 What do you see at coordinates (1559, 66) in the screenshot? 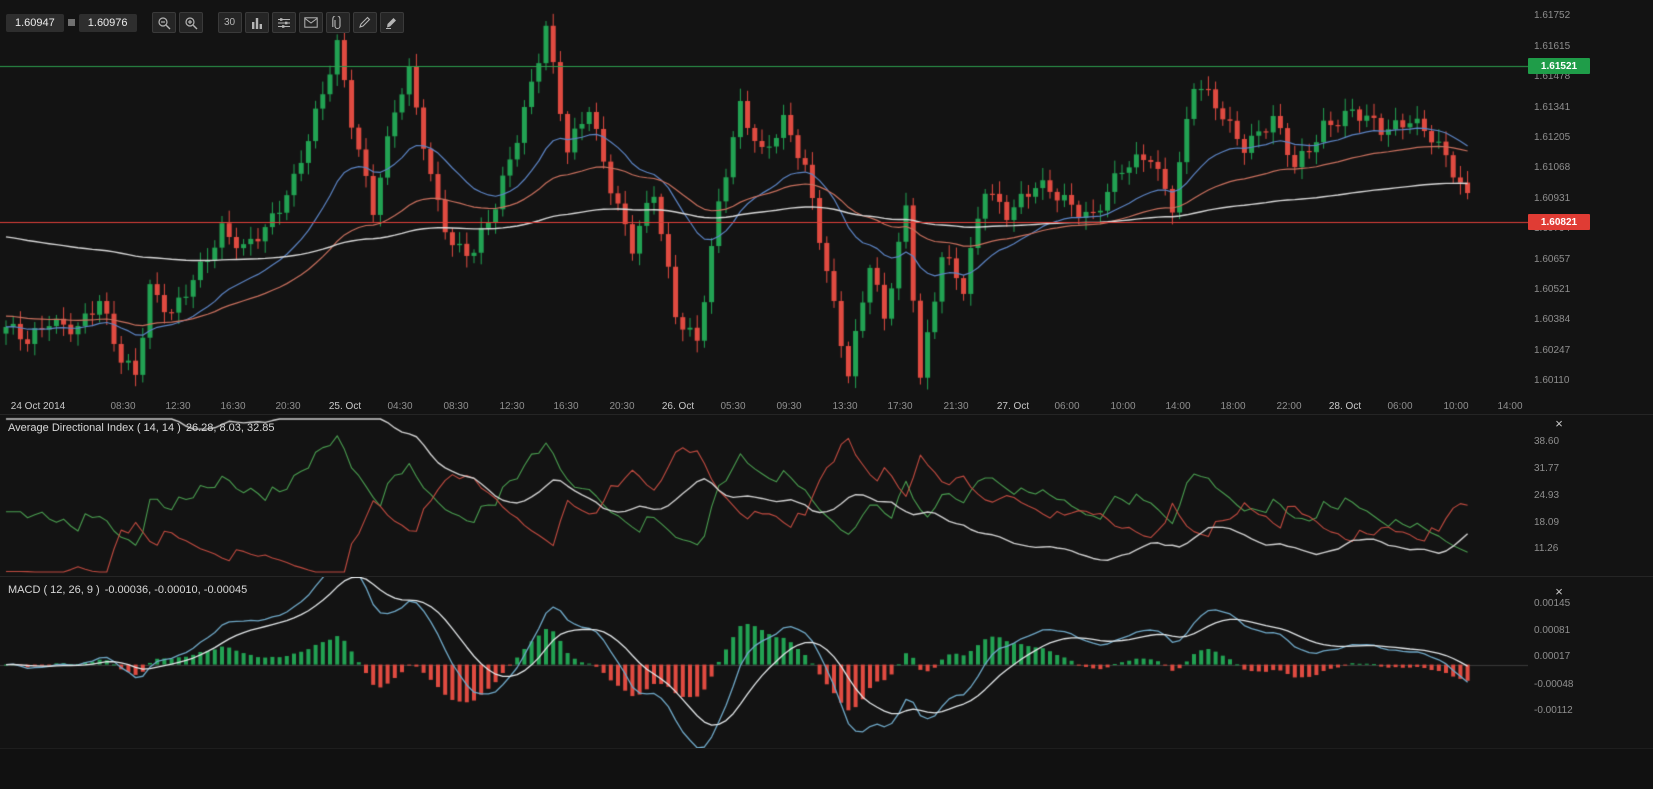
I see `upper-line-price-tag: 1.61521` at bounding box center [1559, 66].